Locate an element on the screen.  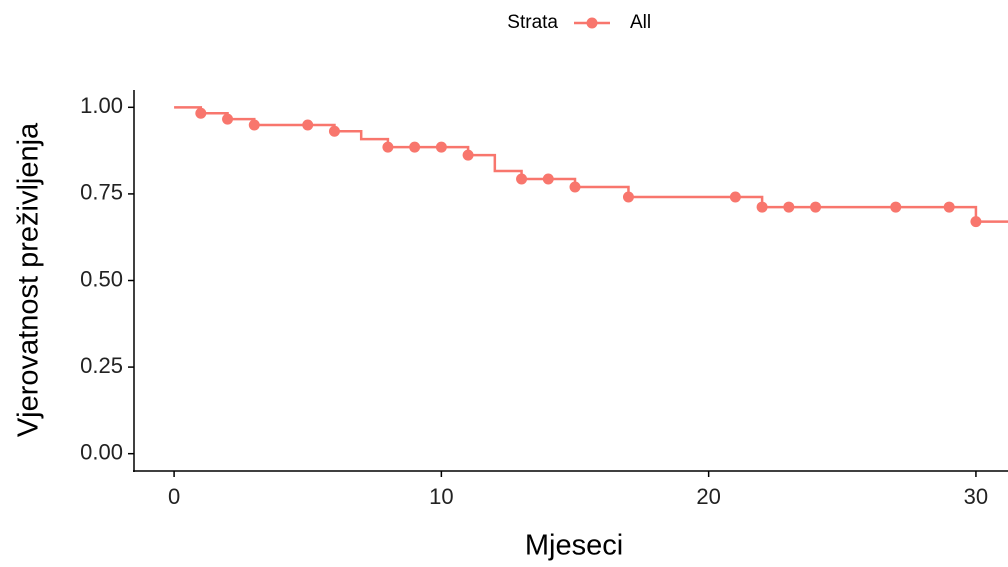
legend-title: Strata is located at coordinates (532, 22).